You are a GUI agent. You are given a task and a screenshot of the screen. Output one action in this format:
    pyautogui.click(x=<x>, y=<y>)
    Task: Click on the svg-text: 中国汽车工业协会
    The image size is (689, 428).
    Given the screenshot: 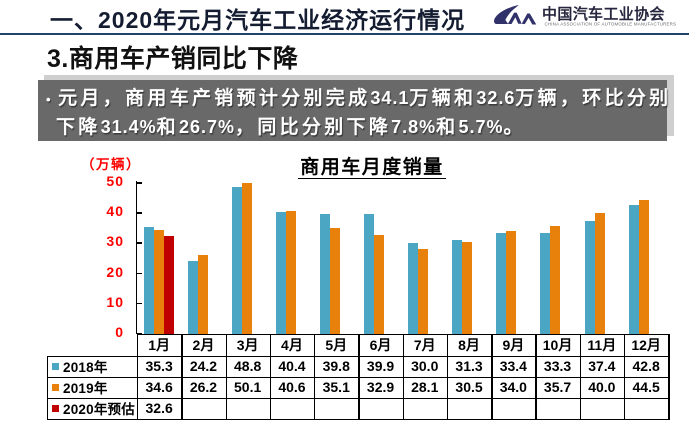 What is the action you would take?
    pyautogui.click(x=603, y=14)
    